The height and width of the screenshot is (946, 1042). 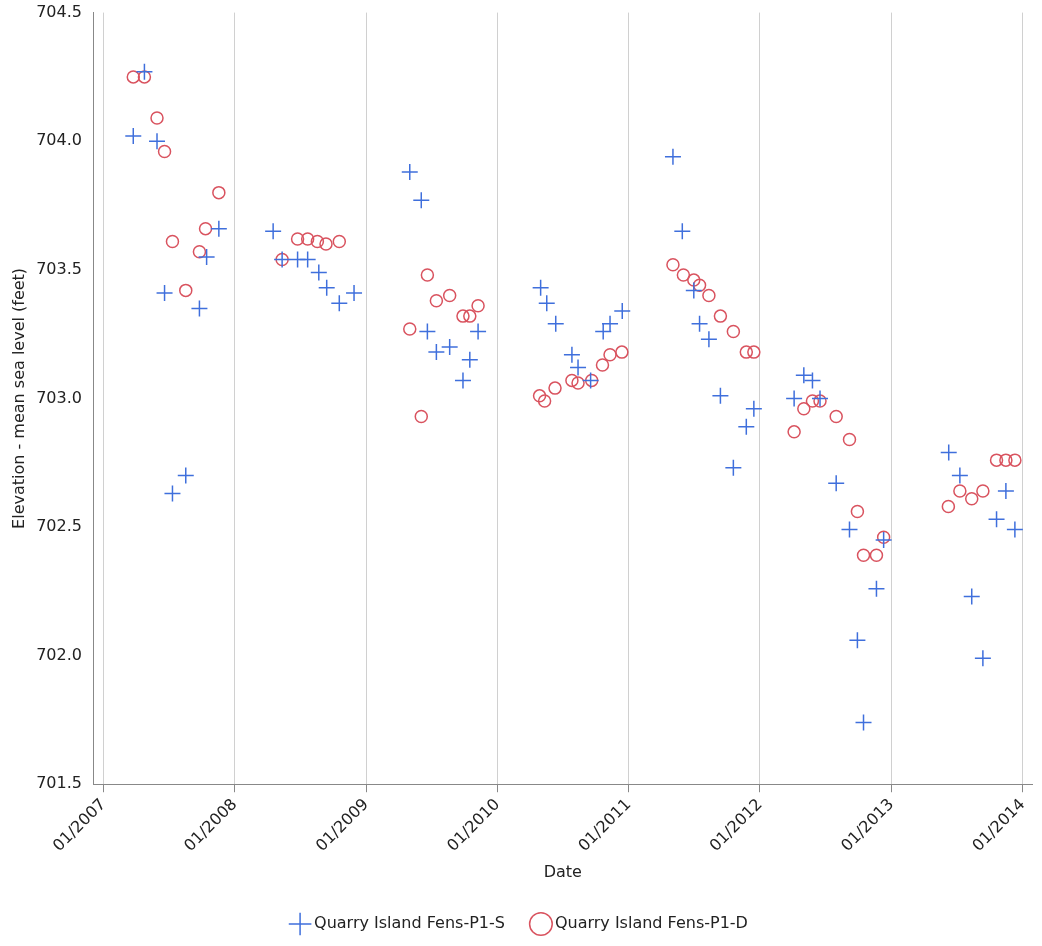 I want to click on y-tick-label: 703.5, so click(x=59, y=268).